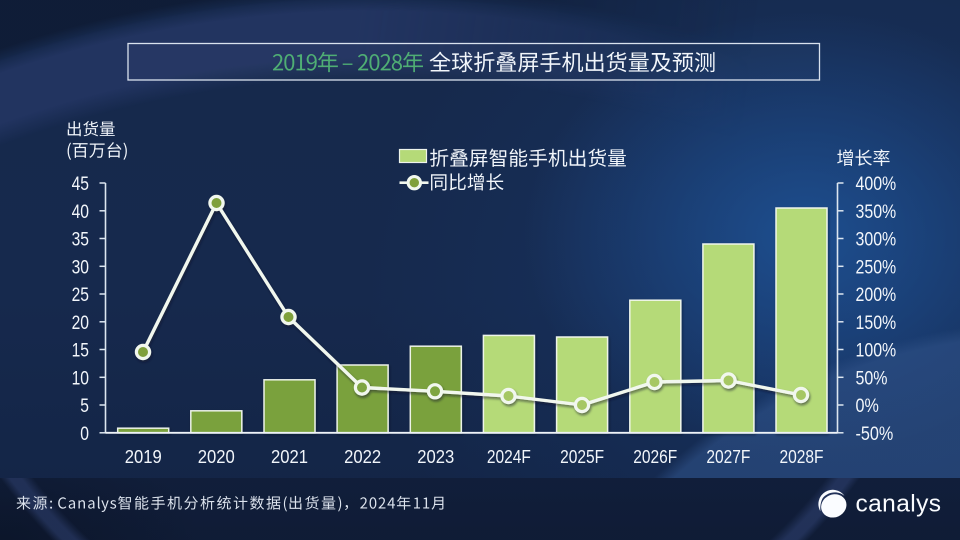 The width and height of the screenshot is (960, 540). Describe the element at coordinates (876, 267) in the screenshot. I see `svg-text: 250%` at that location.